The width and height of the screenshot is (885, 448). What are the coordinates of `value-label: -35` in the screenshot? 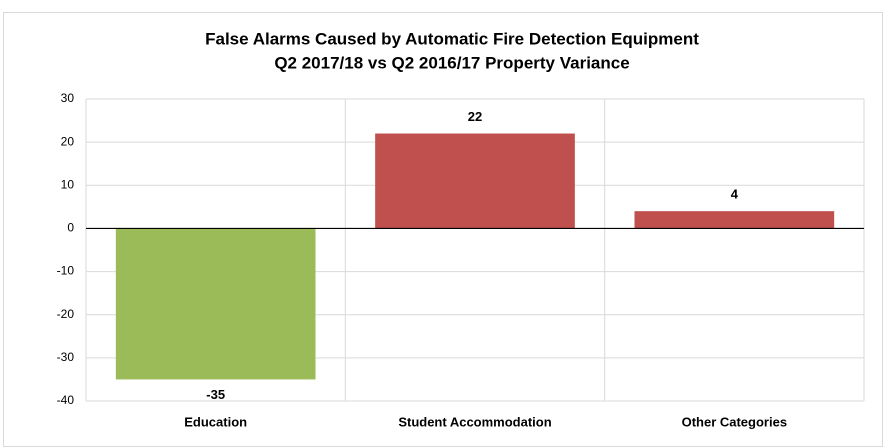 It's located at (215, 394).